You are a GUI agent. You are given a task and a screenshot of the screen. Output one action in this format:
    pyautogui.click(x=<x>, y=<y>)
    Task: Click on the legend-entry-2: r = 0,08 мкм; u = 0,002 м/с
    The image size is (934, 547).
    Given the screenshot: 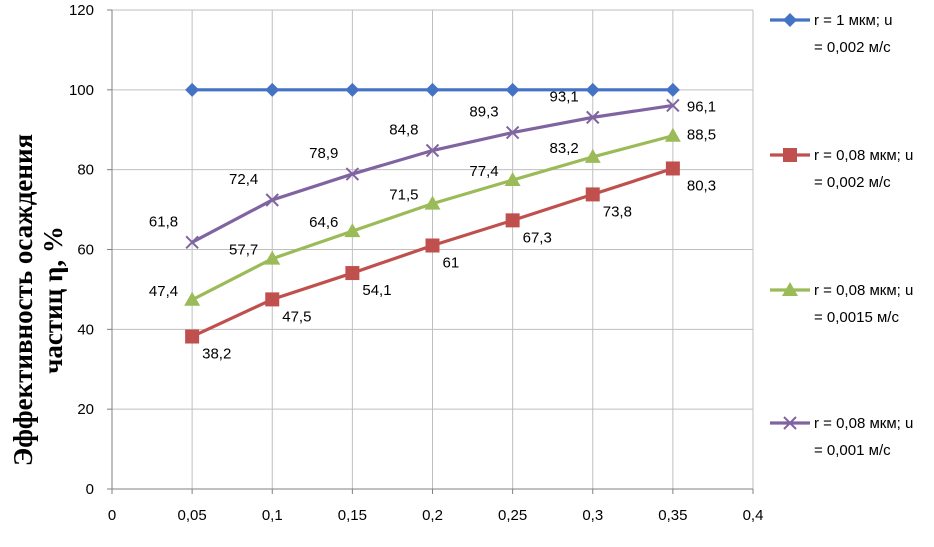 What is the action you would take?
    pyautogui.click(x=841, y=169)
    